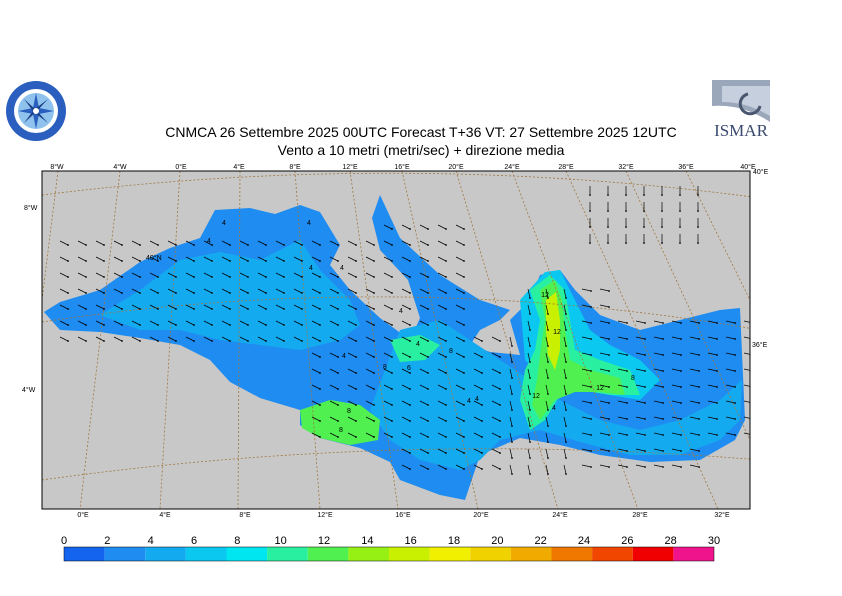 The width and height of the screenshot is (842, 596). I want to click on colorbar-tick-label: 4, so click(151, 541).